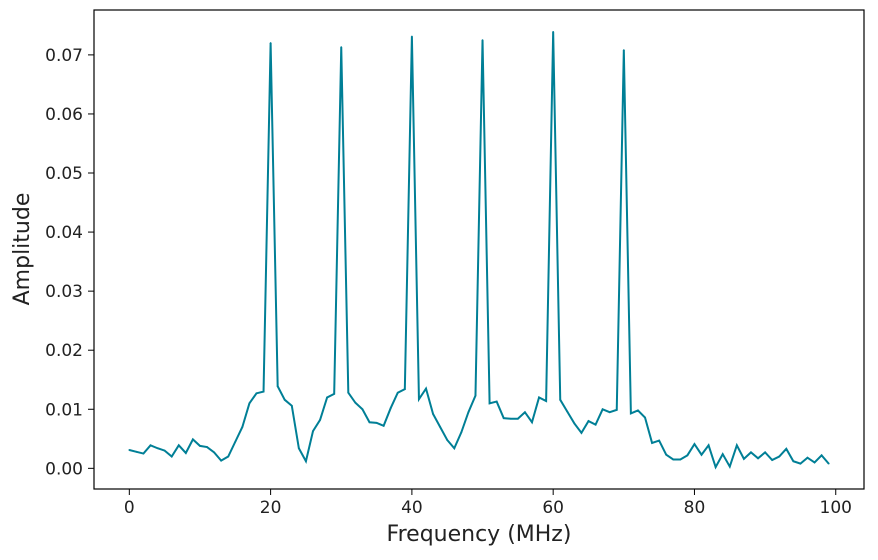 Image resolution: width=878 pixels, height=560 pixels. What do you see at coordinates (129, 508) in the screenshot?
I see `x-tick-label: 0` at bounding box center [129, 508].